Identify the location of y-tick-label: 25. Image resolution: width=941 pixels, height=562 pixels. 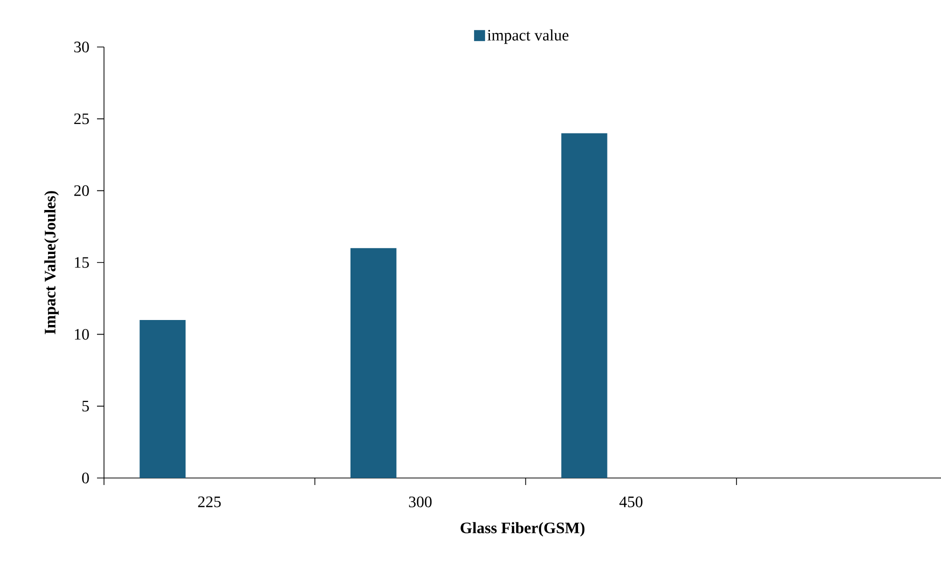
(81, 118).